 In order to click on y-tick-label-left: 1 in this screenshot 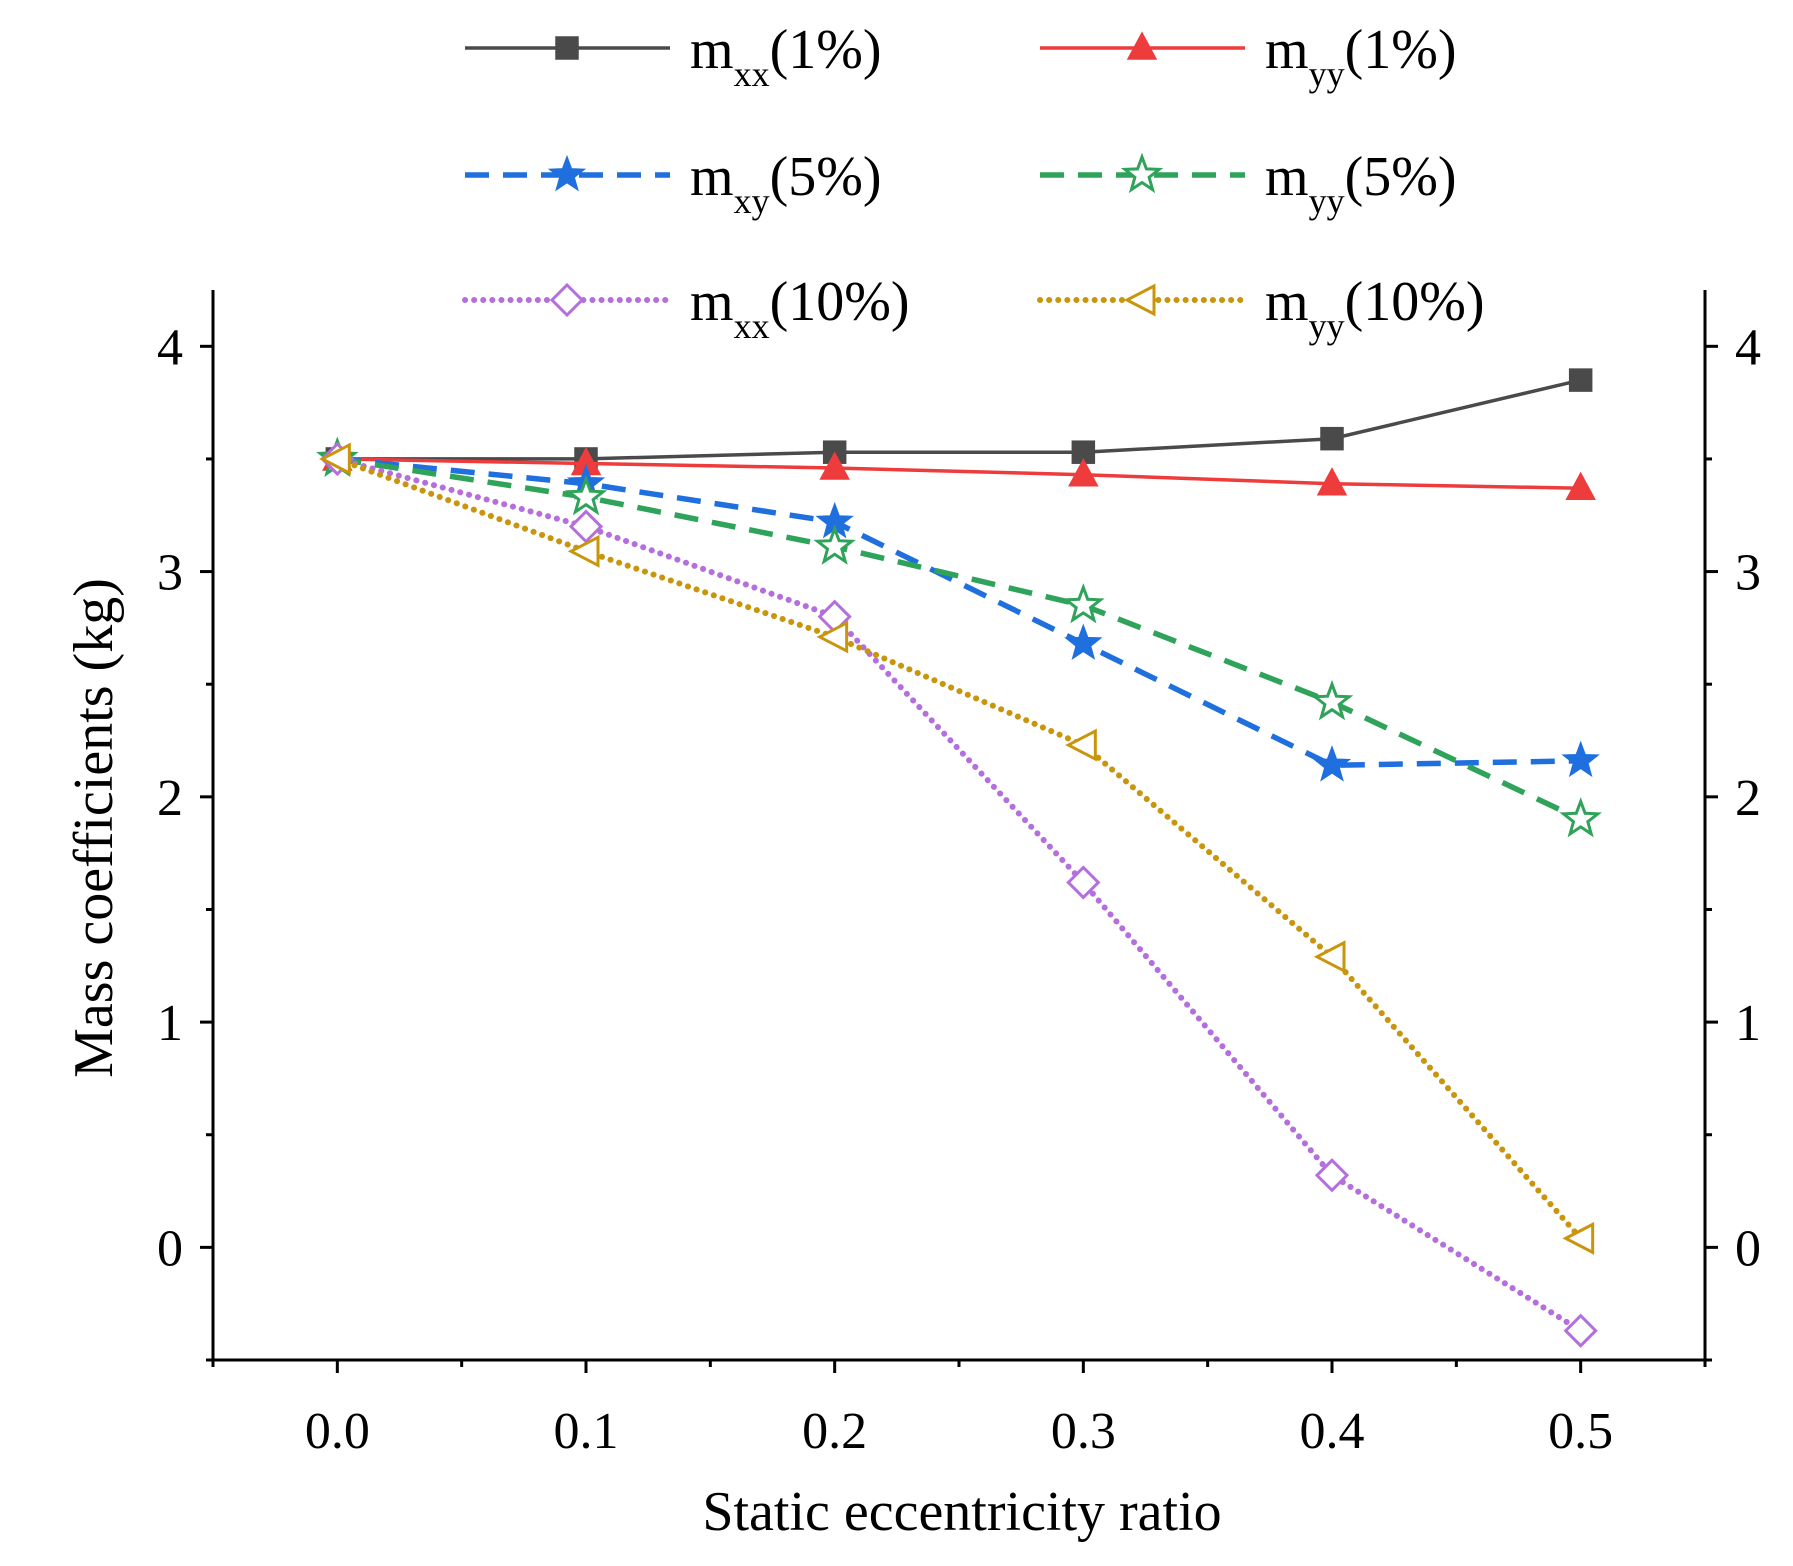, I will do `click(170, 1023)`.